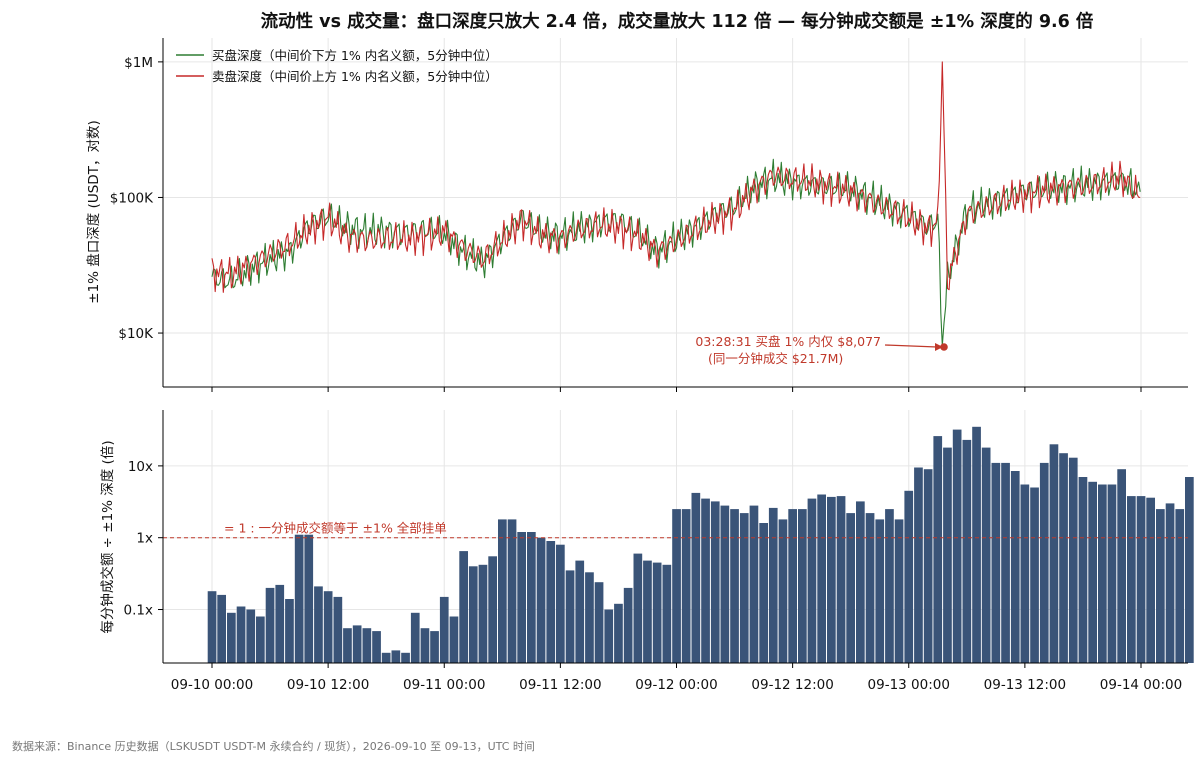  I want to click on x-tick-label: 09-12 00:00, so click(676, 685).